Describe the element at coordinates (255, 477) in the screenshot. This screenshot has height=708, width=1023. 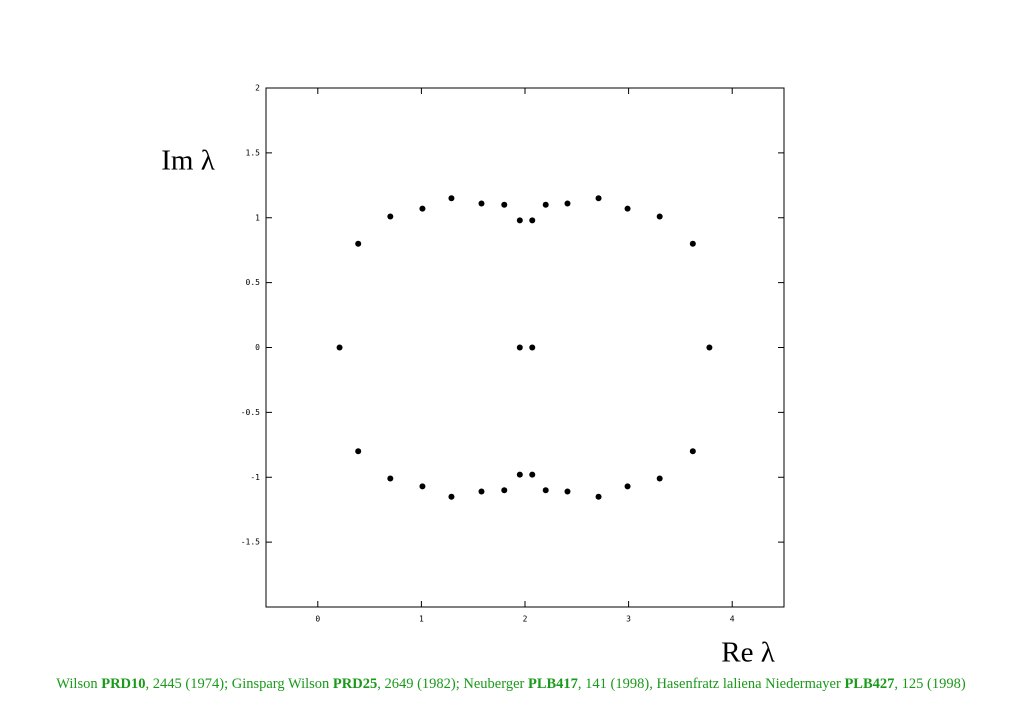
I see `y-tick-label: -1` at that location.